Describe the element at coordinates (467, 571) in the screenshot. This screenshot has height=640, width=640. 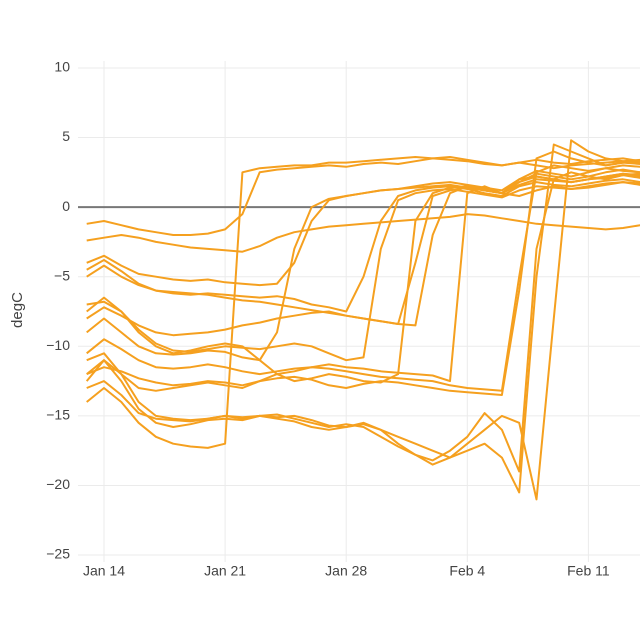
I see `x-tick-label: Feb 4` at that location.